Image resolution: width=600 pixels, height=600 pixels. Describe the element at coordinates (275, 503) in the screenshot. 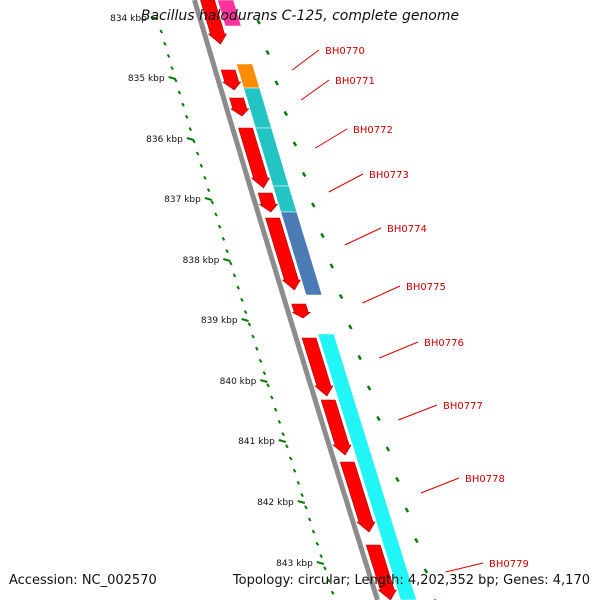

I see `scale-label: 842 kbp` at that location.